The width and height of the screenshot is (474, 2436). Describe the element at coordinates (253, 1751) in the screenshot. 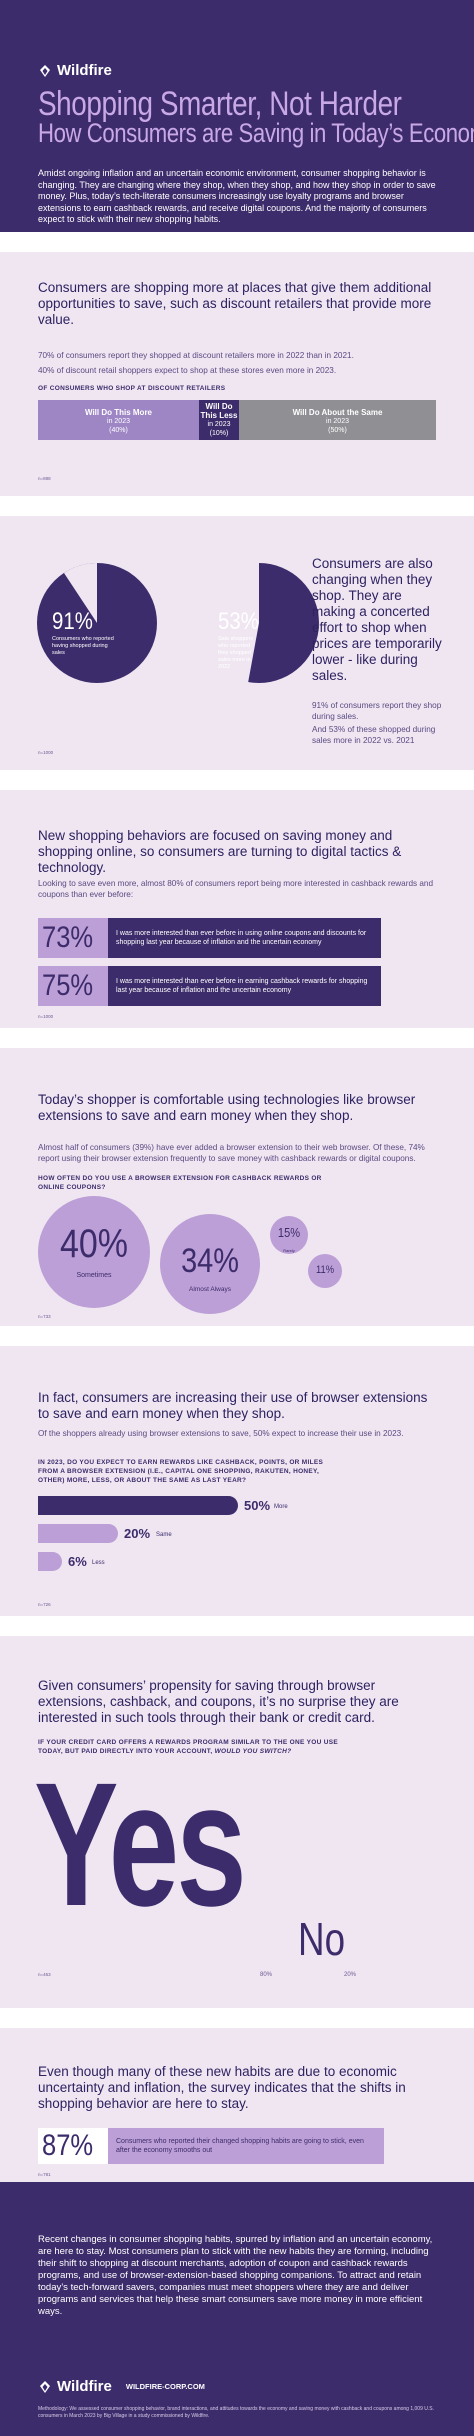

I see `switch-question-emphasis: WOULD YOU SWITCH?` at that location.